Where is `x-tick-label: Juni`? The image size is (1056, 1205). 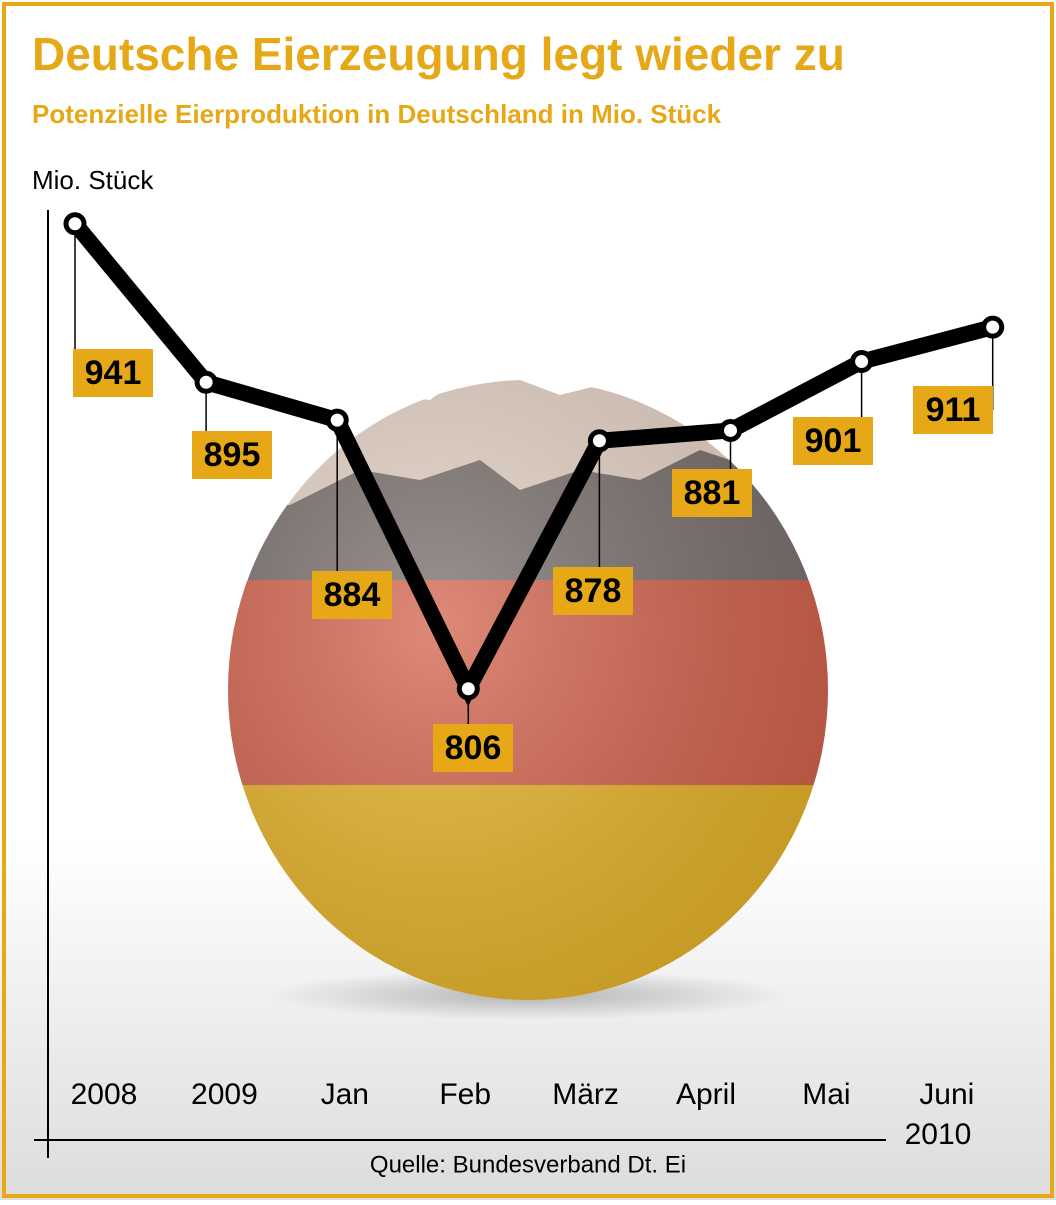 x-tick-label: Juni is located at coordinates (946, 1094).